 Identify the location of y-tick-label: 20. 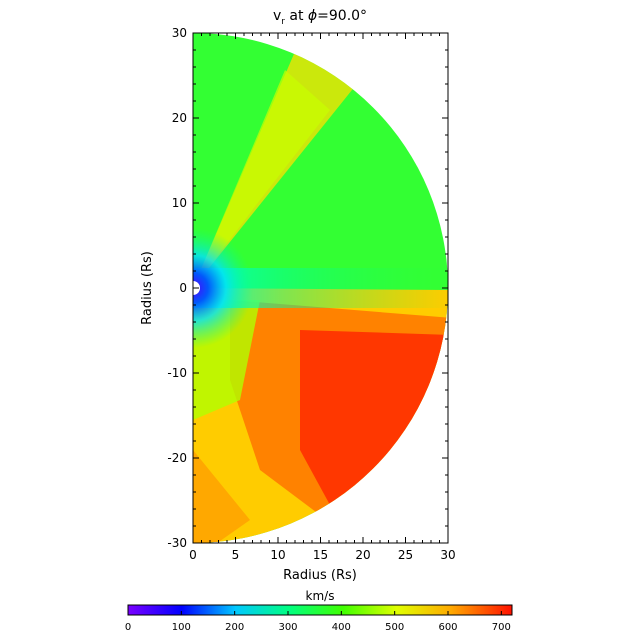
(179, 118).